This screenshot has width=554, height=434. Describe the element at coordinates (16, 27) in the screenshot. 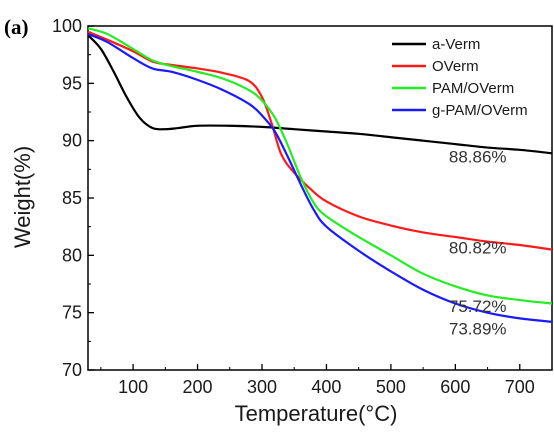

I see `panel-label: (a)` at that location.